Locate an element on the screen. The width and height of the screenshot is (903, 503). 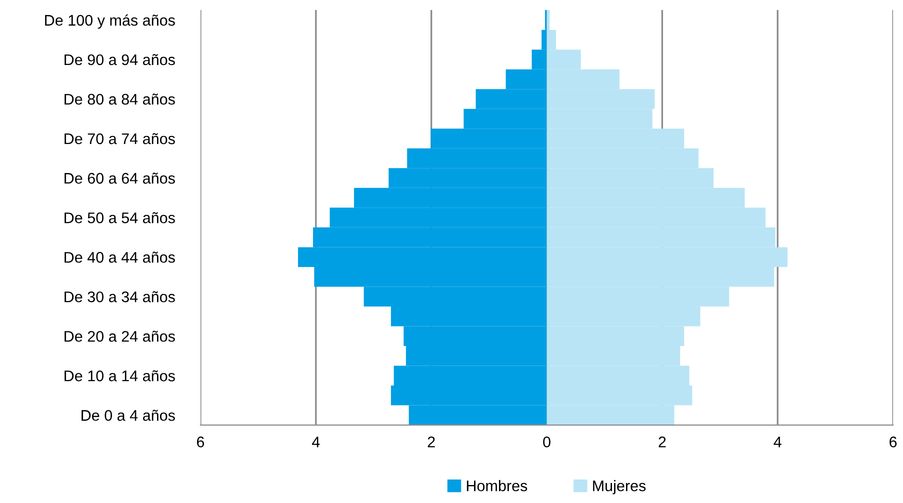
legend-label: Mujeres is located at coordinates (619, 487).